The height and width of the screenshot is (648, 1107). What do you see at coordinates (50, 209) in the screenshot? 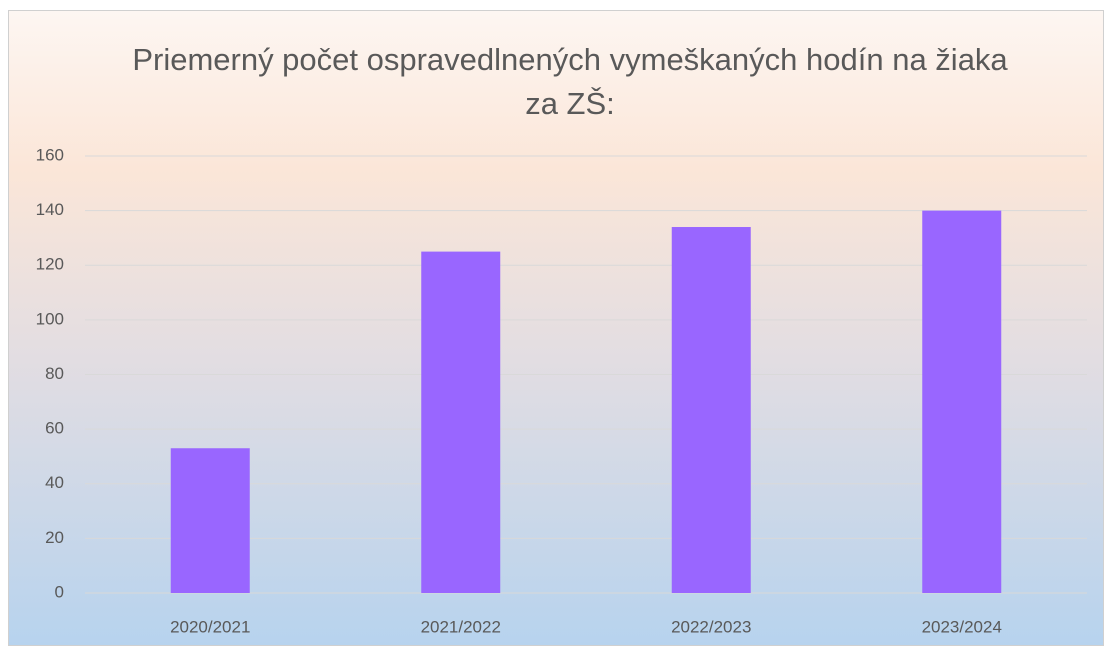
I see `y-tick-label: 140` at bounding box center [50, 209].